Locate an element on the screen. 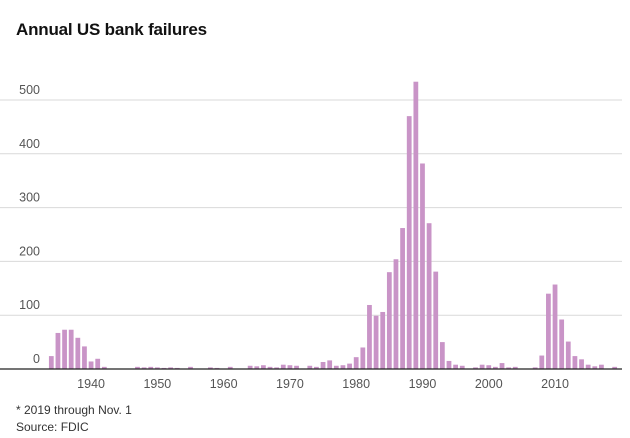 This screenshot has height=438, width=630. source-note: Source: FDIC is located at coordinates (52, 427).